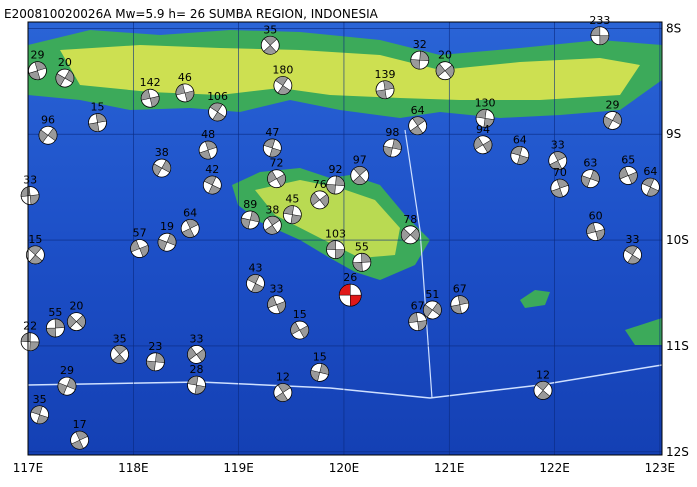 Image resolution: width=697 pixels, height=487 pixels. I want to click on lon-label: 118E, so click(133, 468).